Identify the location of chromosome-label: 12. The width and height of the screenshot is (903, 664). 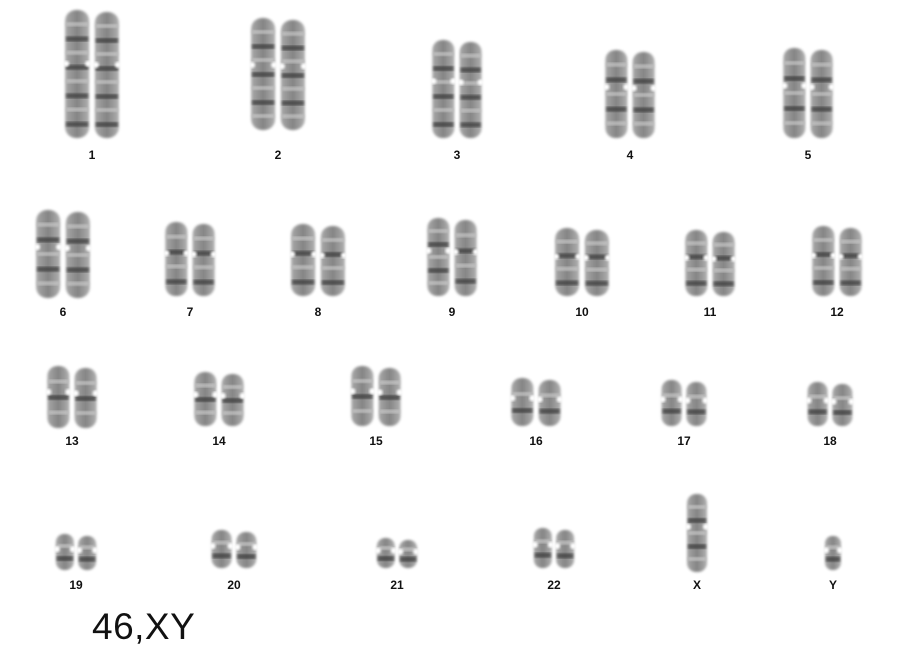
(837, 312).